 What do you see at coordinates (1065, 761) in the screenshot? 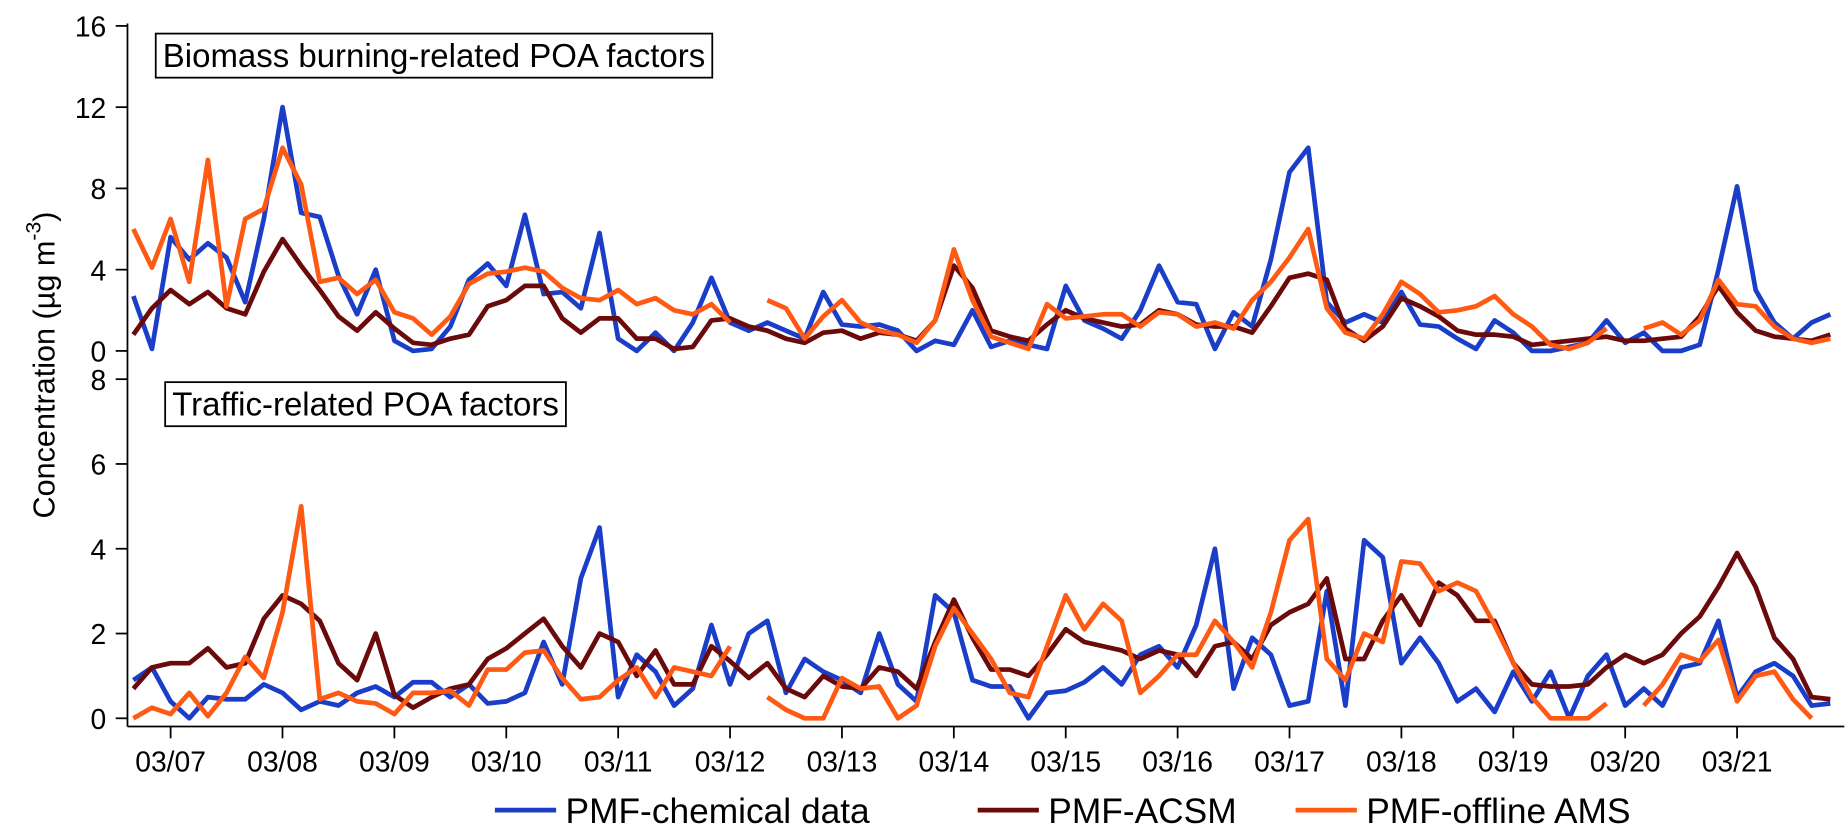
I see `x-tick-label: 03/15` at bounding box center [1065, 761].